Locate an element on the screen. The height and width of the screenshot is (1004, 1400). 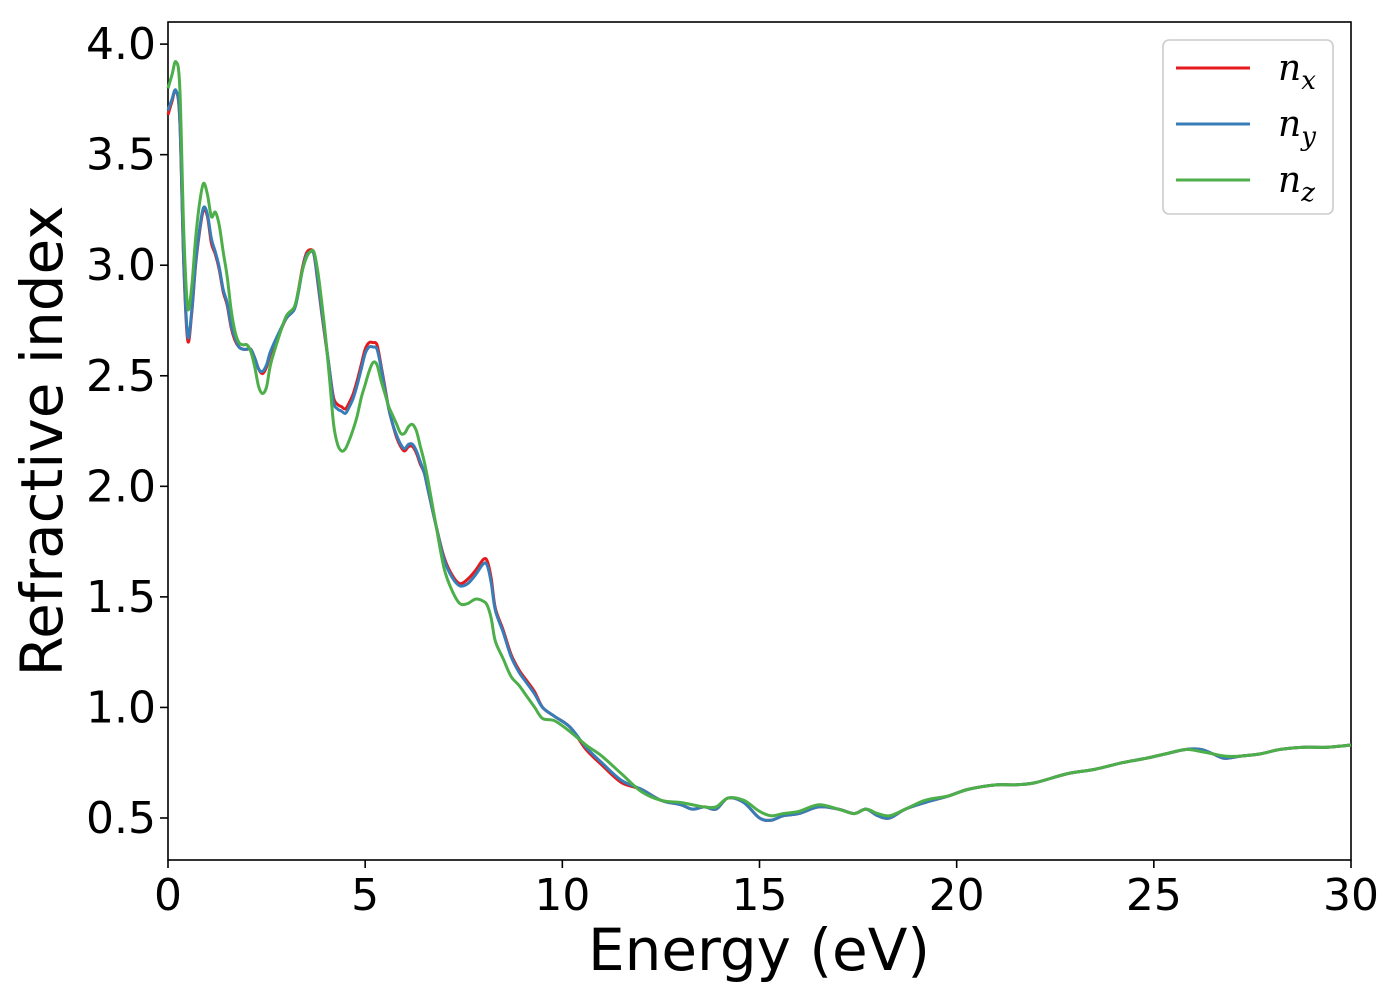
x-axis-ticks: 0 5 10 15 20 25 30 is located at coordinates (766, 890).